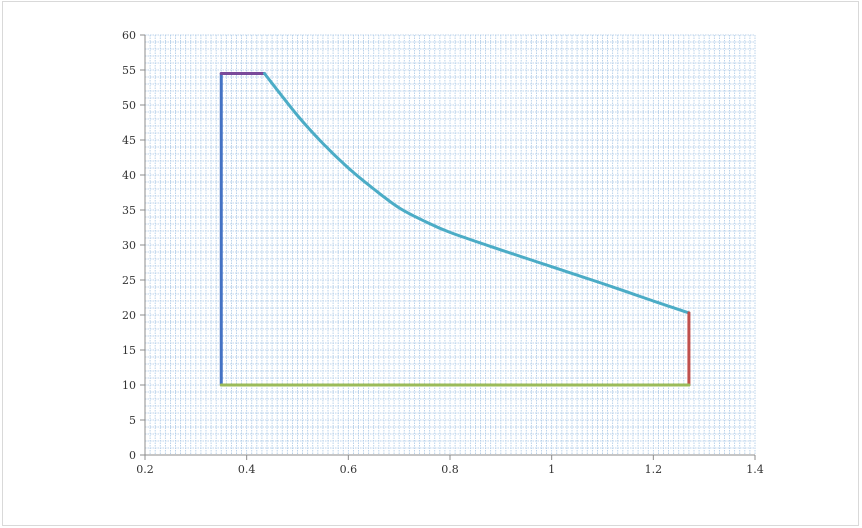 Image resolution: width=862 pixels, height=528 pixels. I want to click on x-tick-label: 0.6, so click(349, 469).